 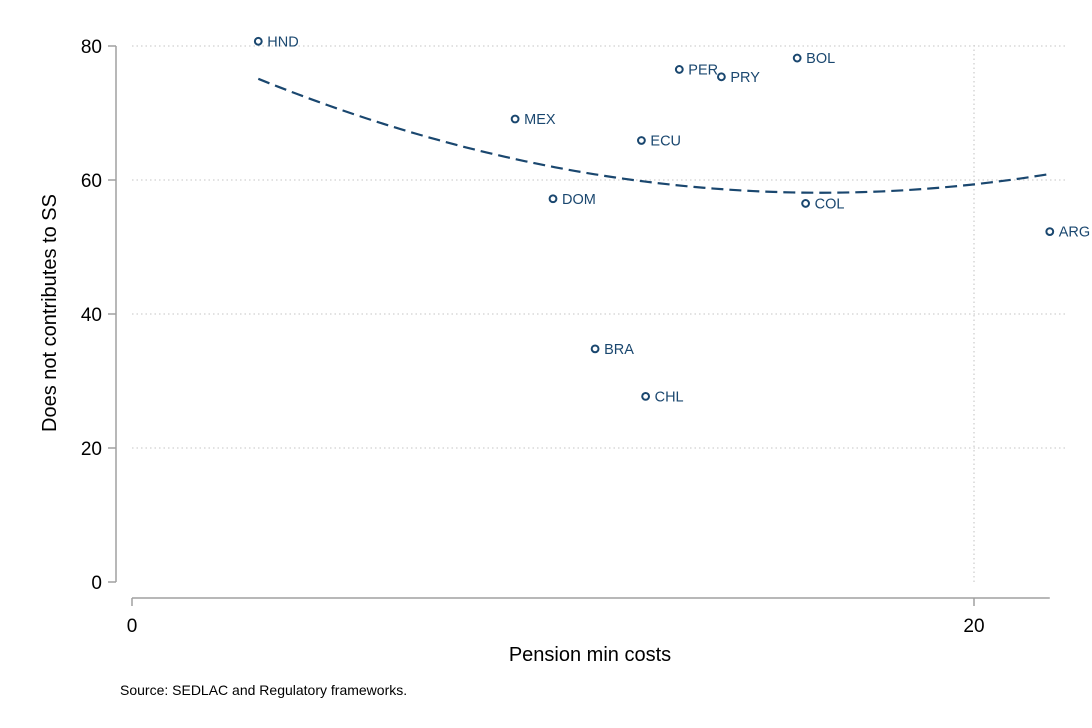 I want to click on data-point-group: DOM, so click(x=572, y=200).